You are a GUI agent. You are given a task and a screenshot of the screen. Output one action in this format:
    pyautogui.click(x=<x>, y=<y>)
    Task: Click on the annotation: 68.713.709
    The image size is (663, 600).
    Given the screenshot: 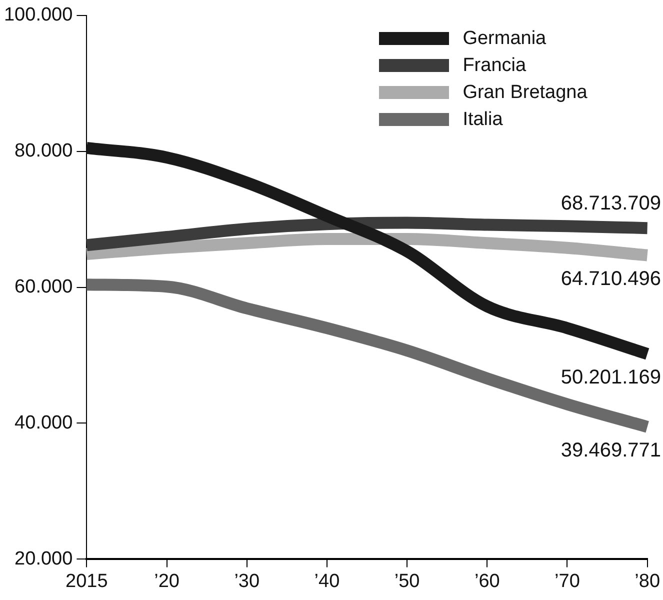 What is the action you would take?
    pyautogui.click(x=610, y=203)
    